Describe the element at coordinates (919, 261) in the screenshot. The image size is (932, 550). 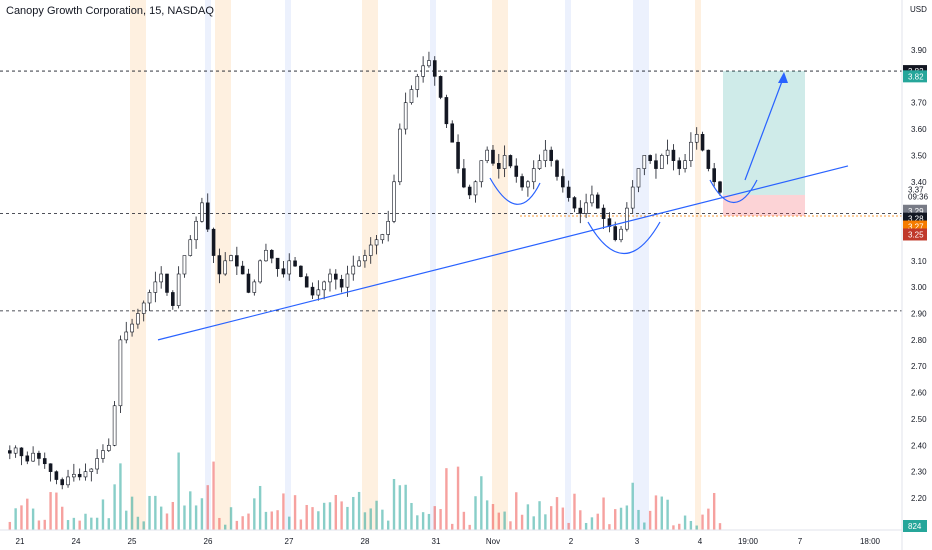
I see `price-tick-label: 3.10` at that location.